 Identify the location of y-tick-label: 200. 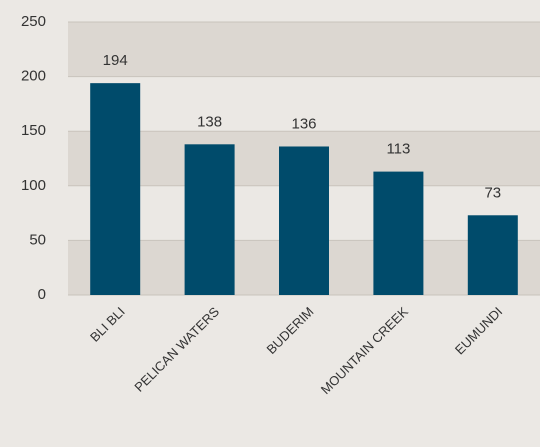
(33, 76).